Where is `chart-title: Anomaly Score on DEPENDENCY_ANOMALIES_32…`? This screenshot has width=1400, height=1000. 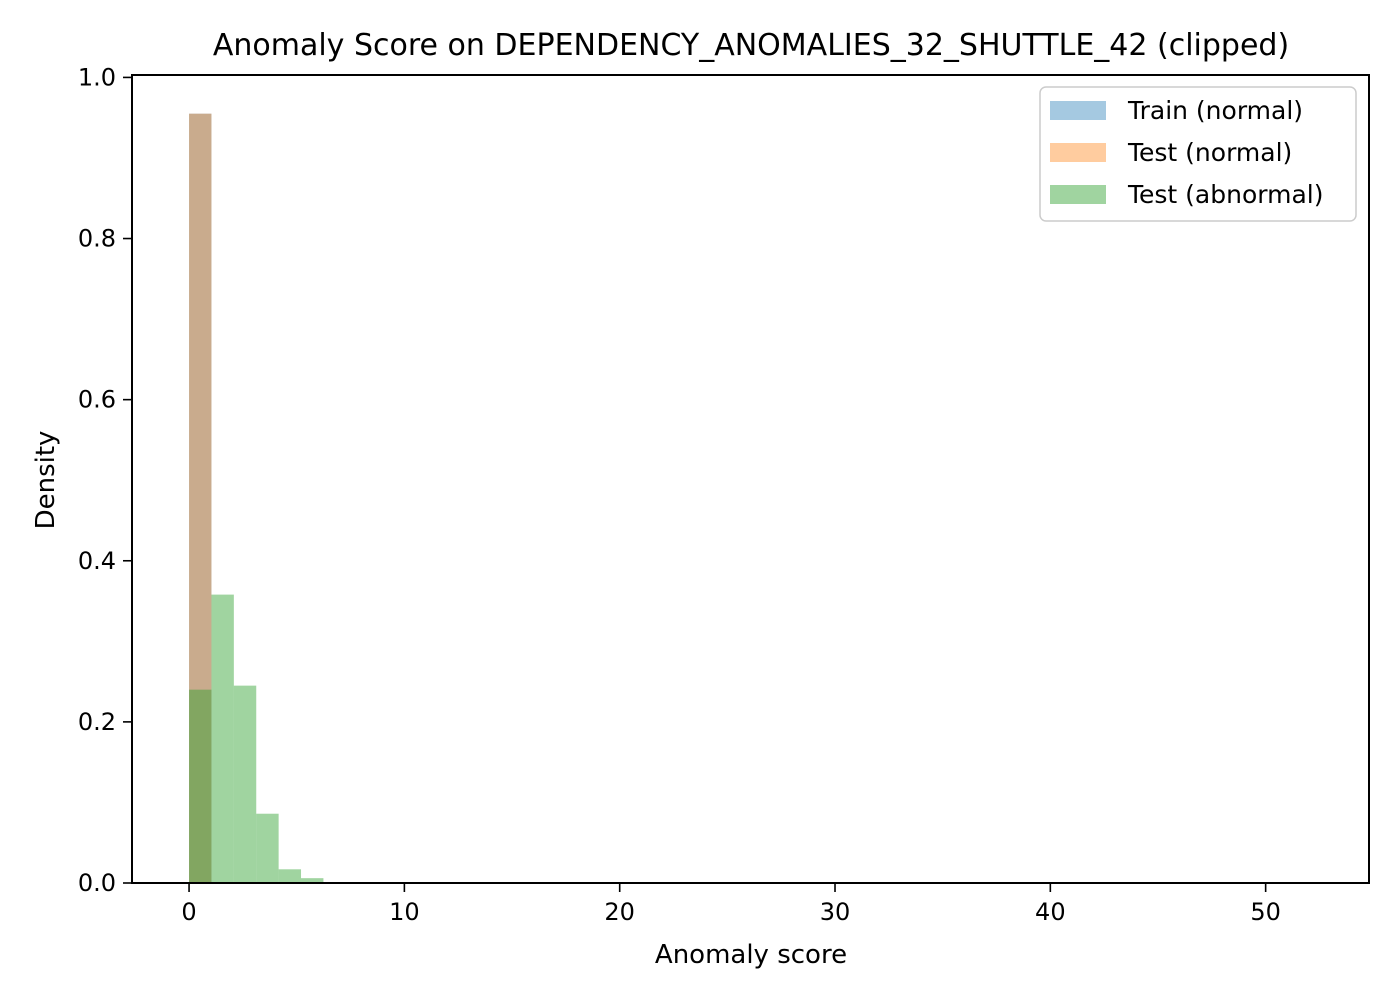
chart-title: Anomaly Score on DEPENDENCY_ANOMALIES_32… is located at coordinates (751, 45).